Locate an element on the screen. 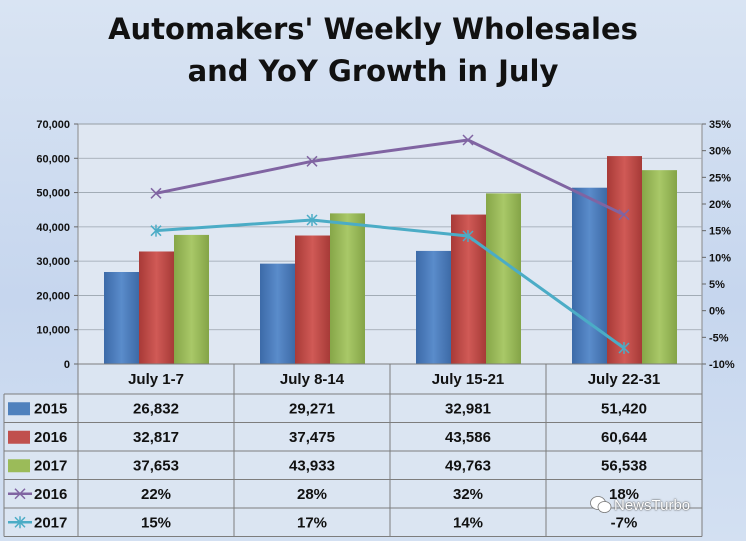  marker-2017-growth-July 22-31 is located at coordinates (624, 348).